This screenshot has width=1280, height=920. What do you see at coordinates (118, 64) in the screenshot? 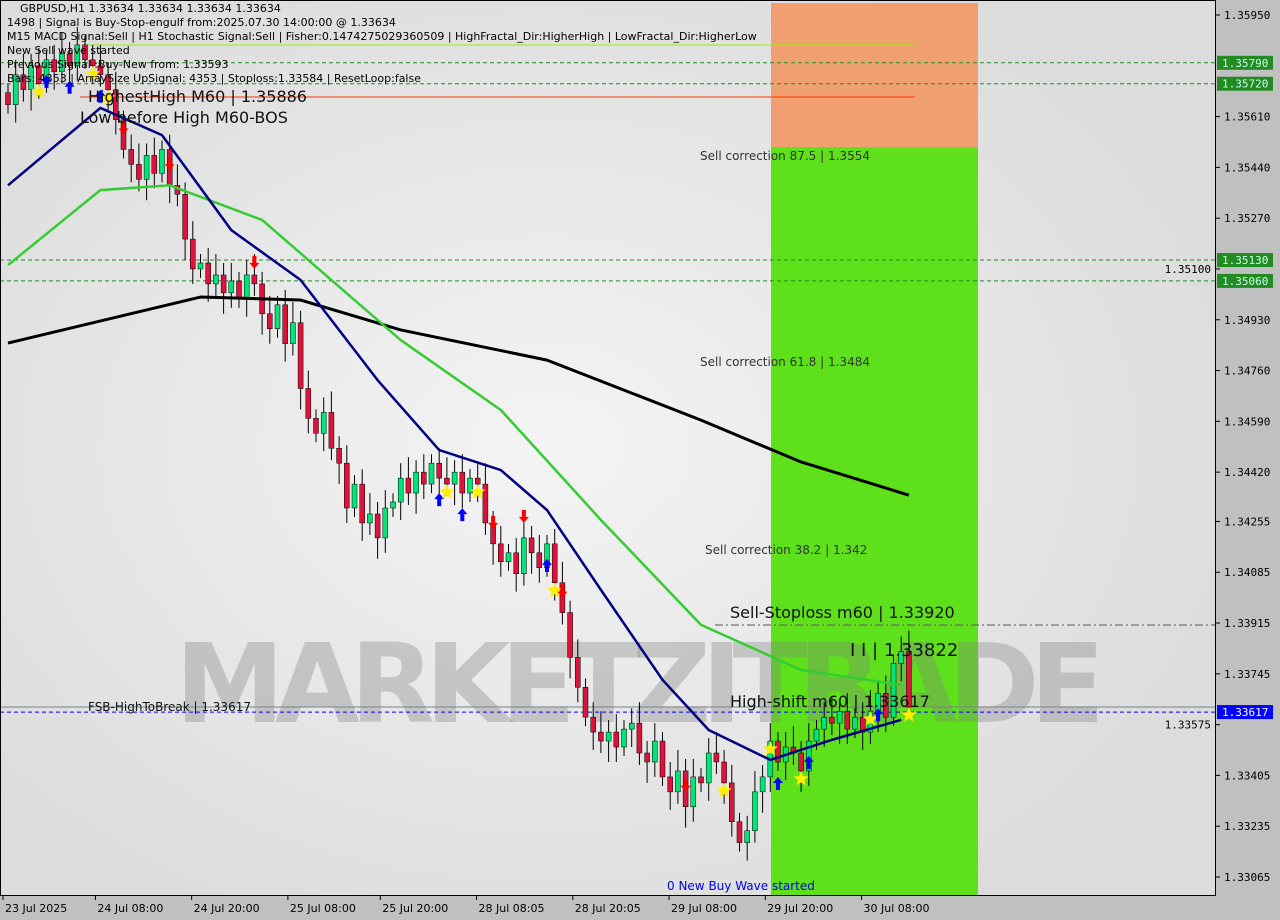
I see `previous-signal: Previous Signal :Buy-New from: 1.33593` at bounding box center [118, 64].